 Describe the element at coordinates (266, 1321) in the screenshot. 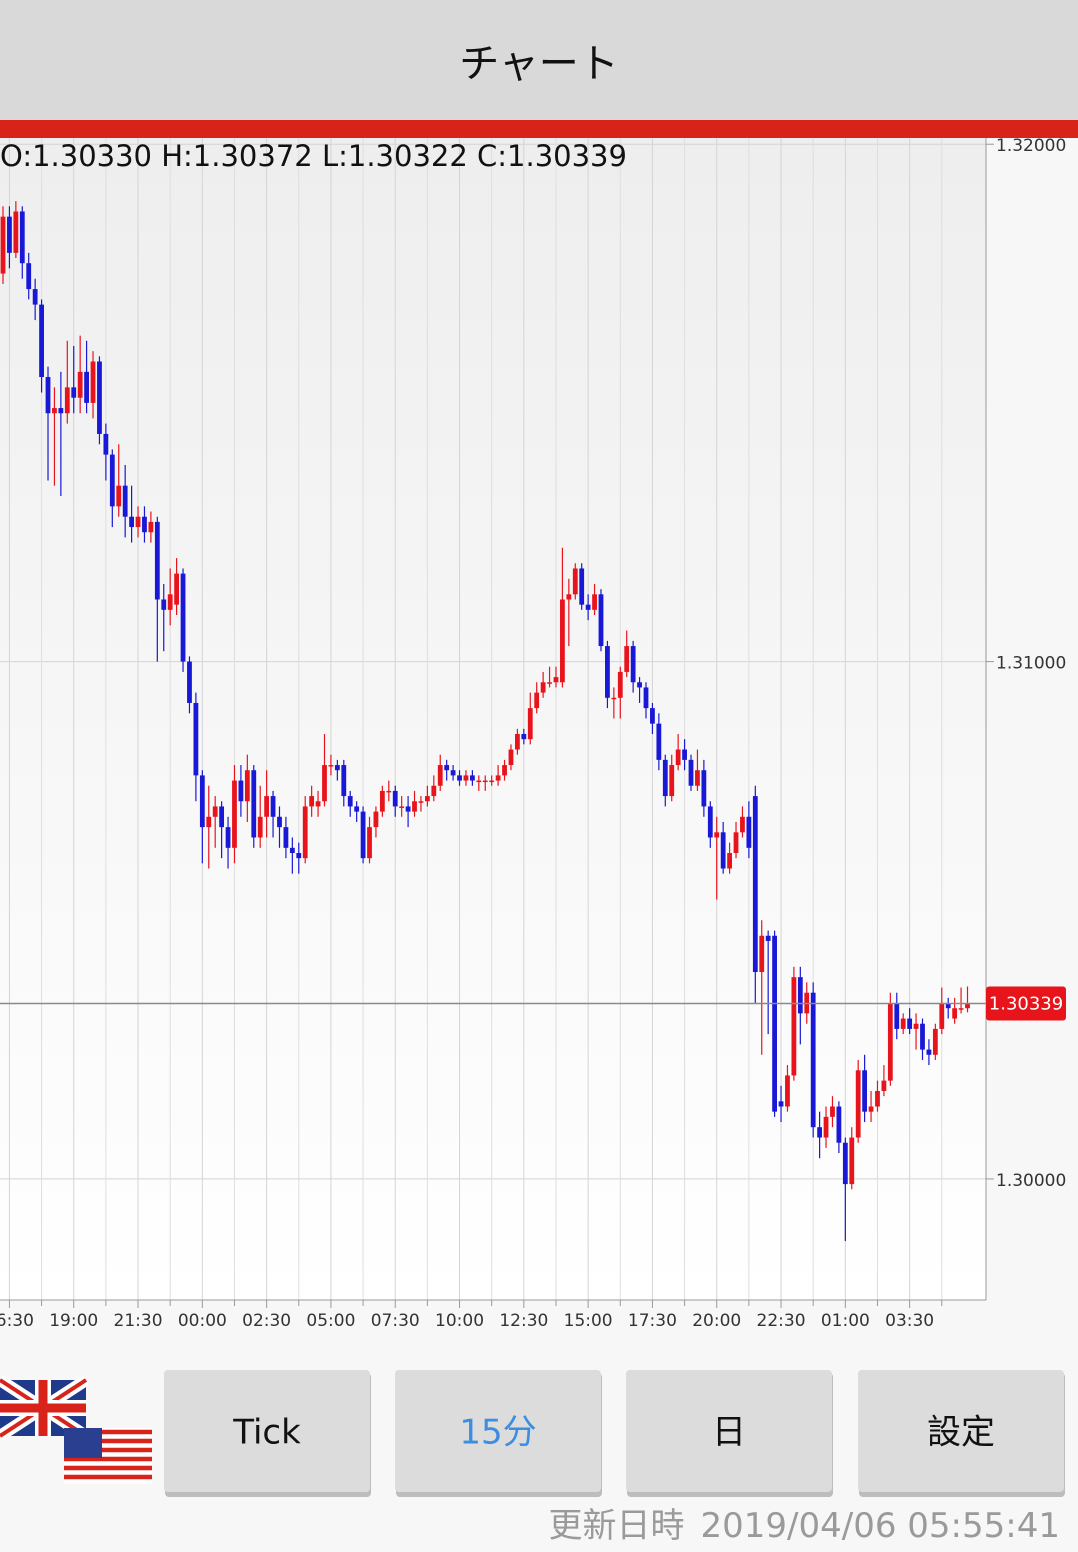

I see `x-tick-label: 02:30` at that location.